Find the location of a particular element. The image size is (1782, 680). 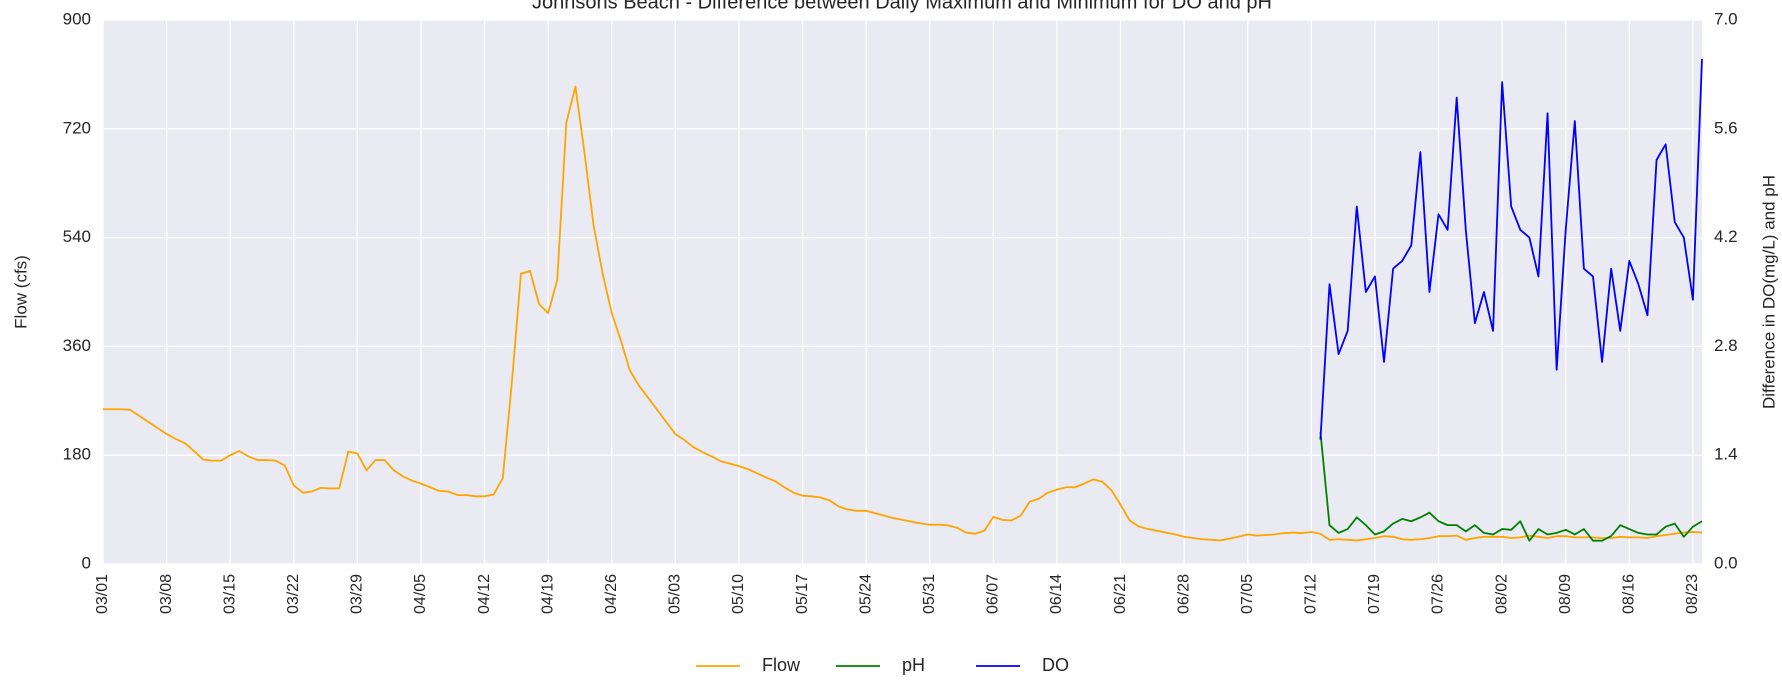

x-tick-label: 04/05 is located at coordinates (420, 594).